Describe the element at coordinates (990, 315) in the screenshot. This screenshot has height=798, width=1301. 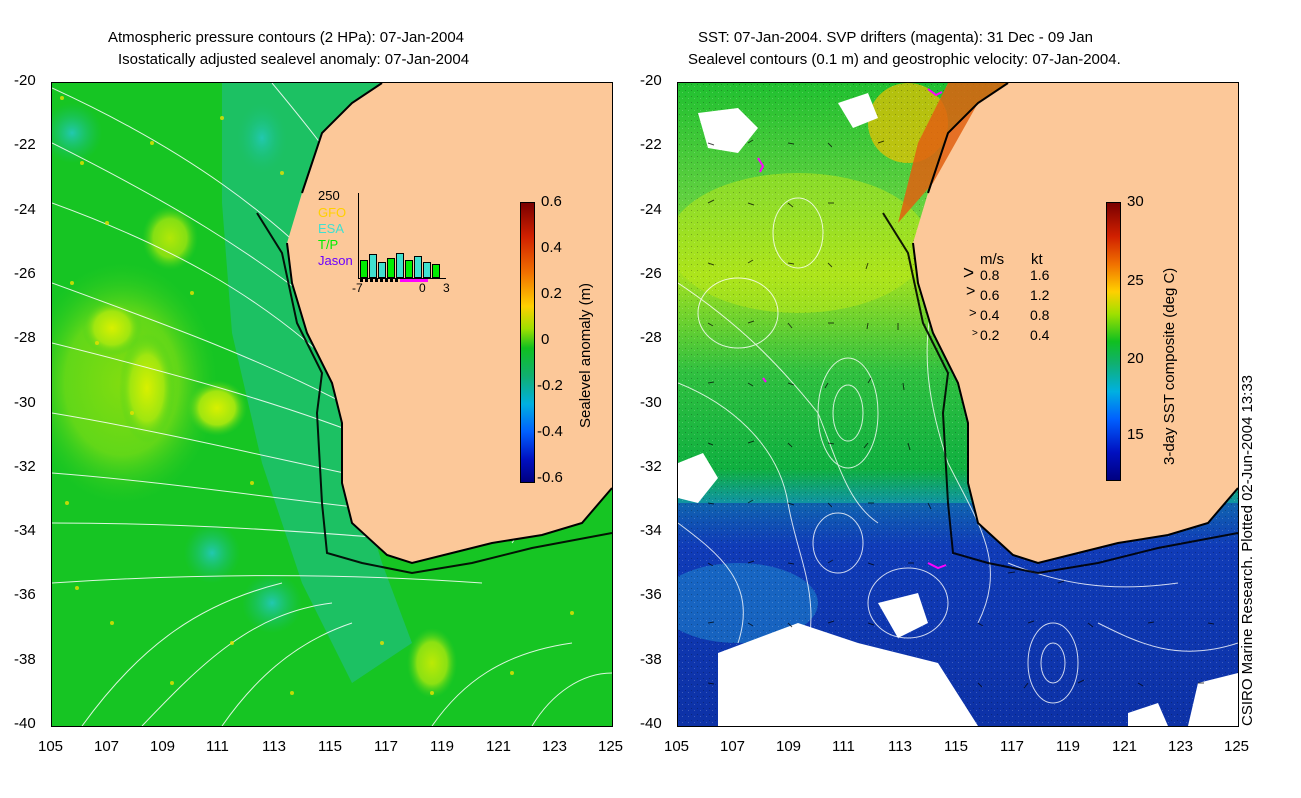
I see `vector-legend-ms: 0.4` at that location.